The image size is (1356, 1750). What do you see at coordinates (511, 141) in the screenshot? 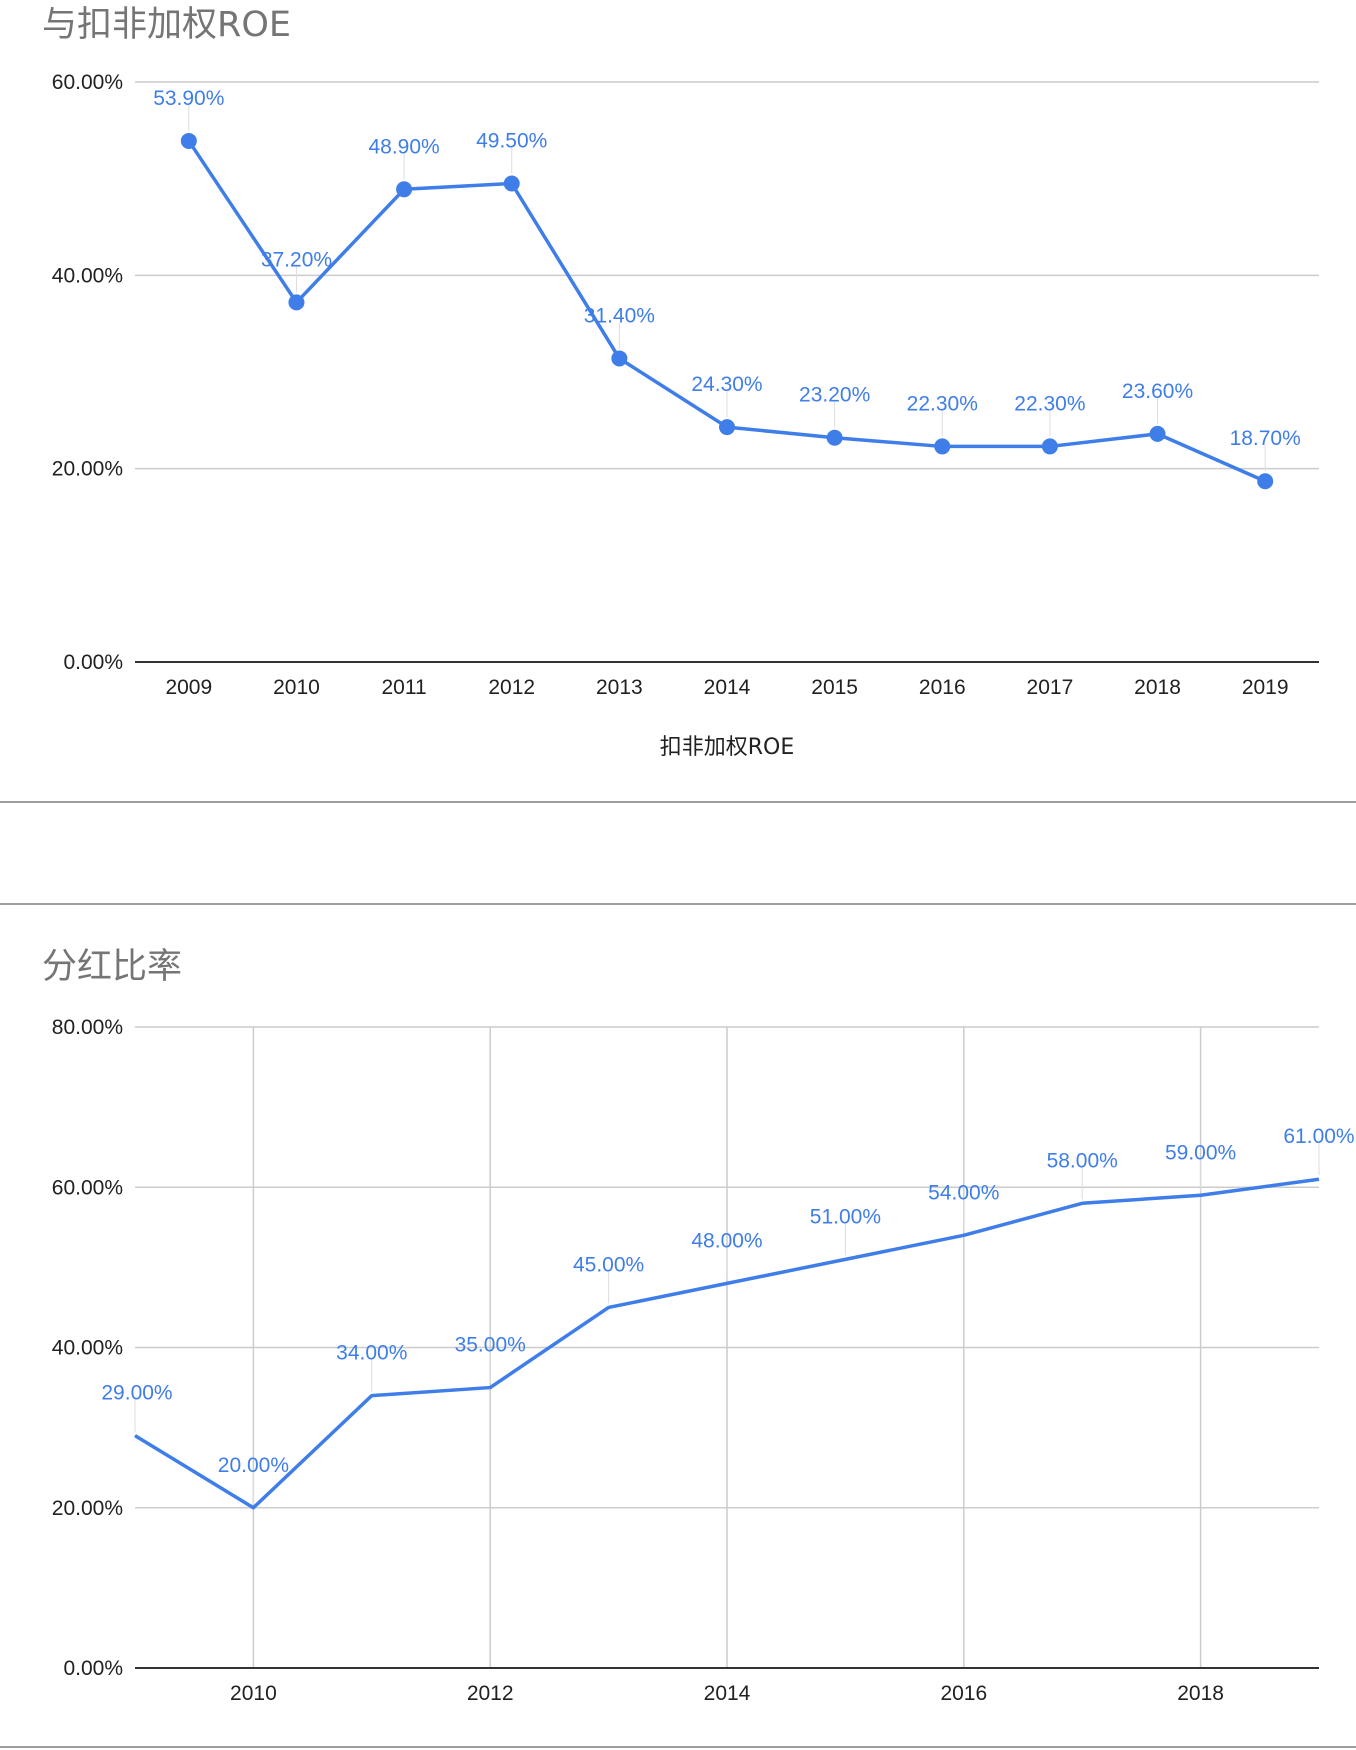
I see `data-label: 49.50%` at bounding box center [511, 141].